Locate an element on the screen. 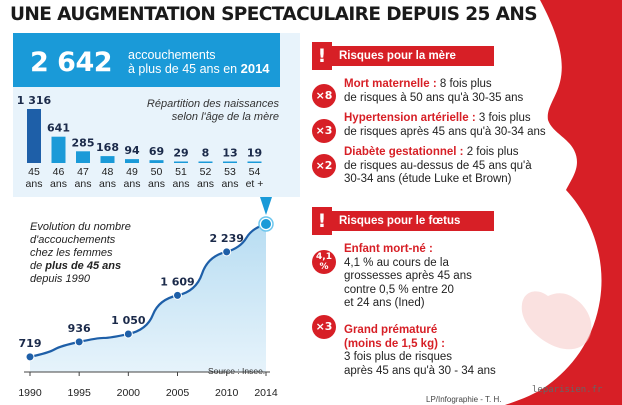 The height and width of the screenshot is (405, 622). credit-line: LP/Infographie - T. H. is located at coordinates (464, 399).